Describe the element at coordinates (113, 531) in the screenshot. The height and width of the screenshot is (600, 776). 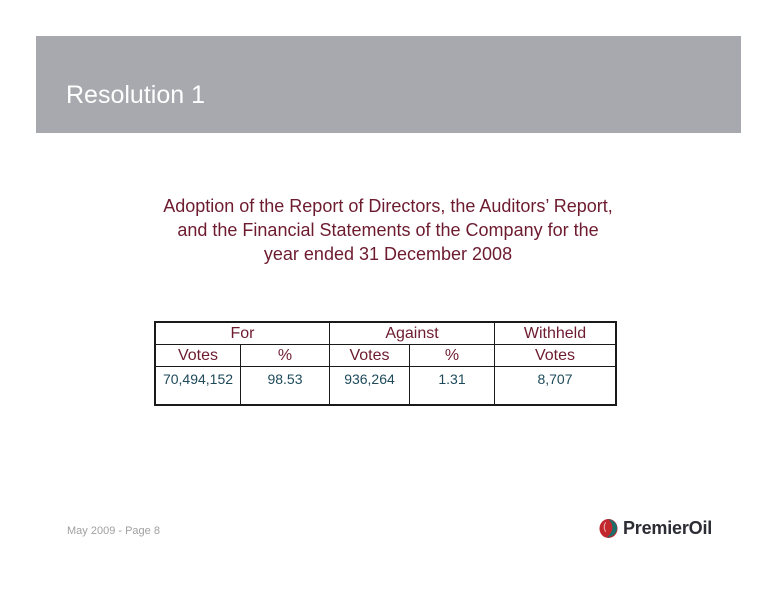
I see `footer-page-info: May 2009 - Page 8` at that location.